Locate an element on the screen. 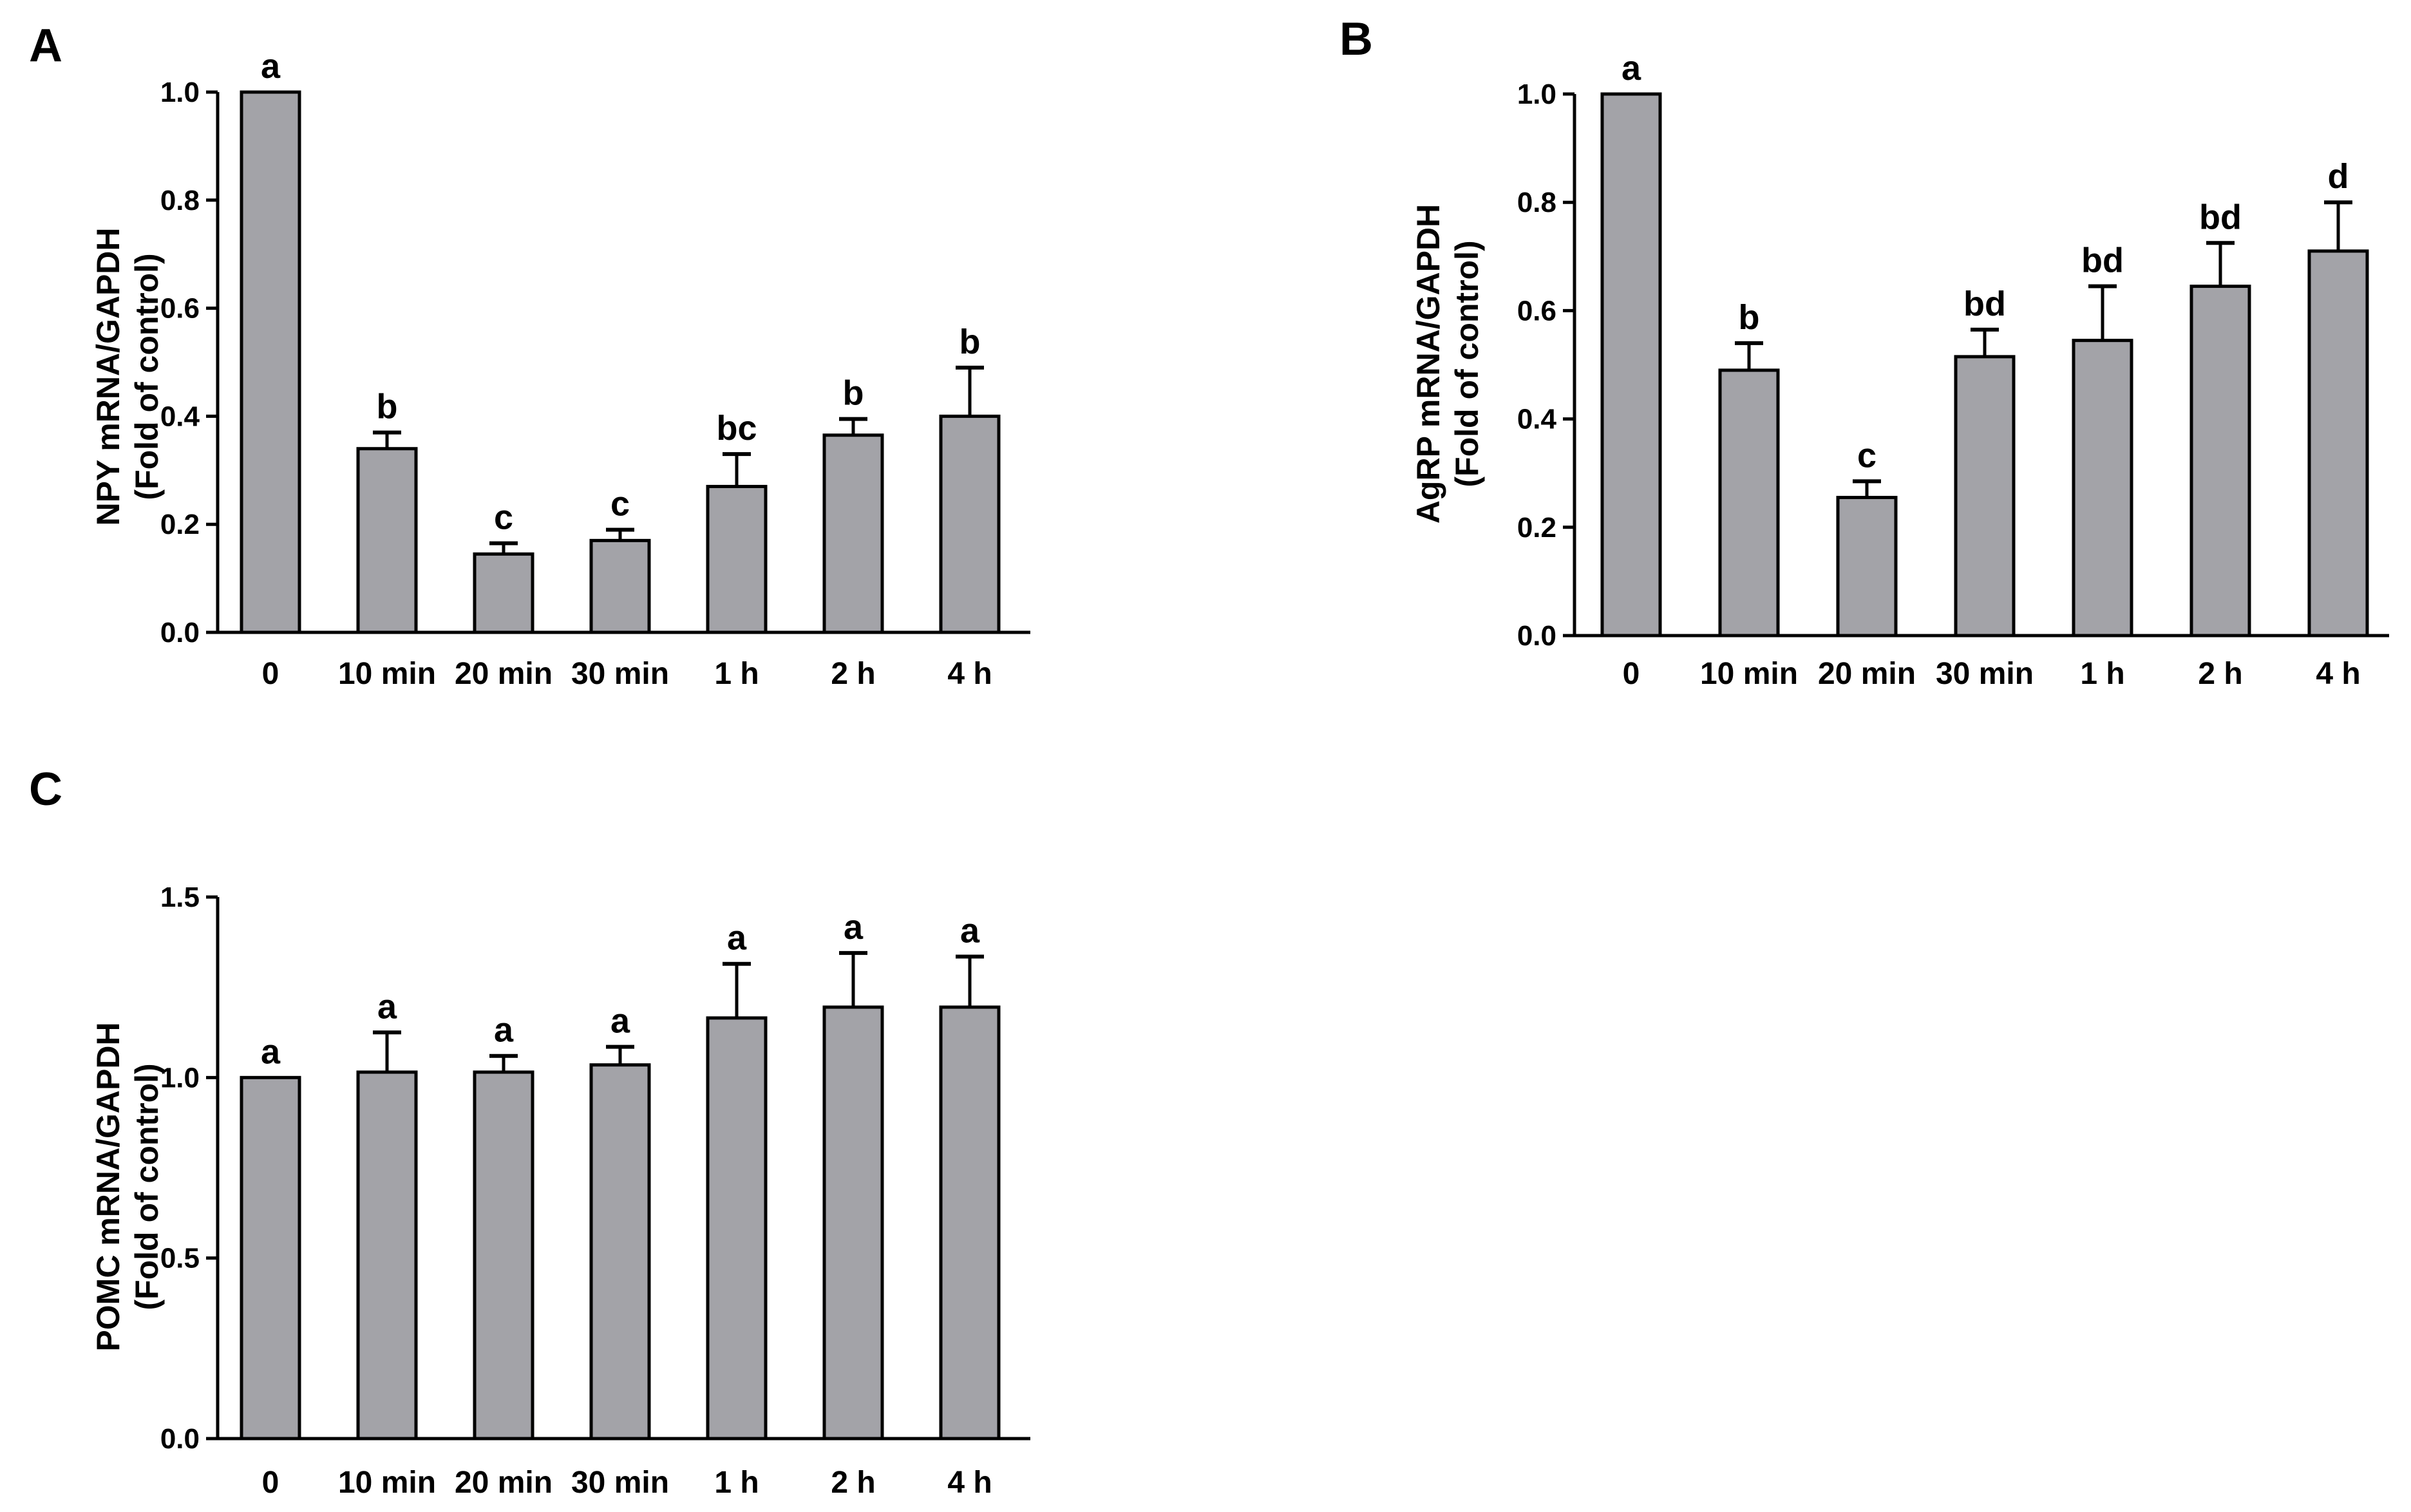 This screenshot has width=2411, height=1512. y-axis-title-line1: AgRP mRNA/GAPDH is located at coordinates (1428, 364).